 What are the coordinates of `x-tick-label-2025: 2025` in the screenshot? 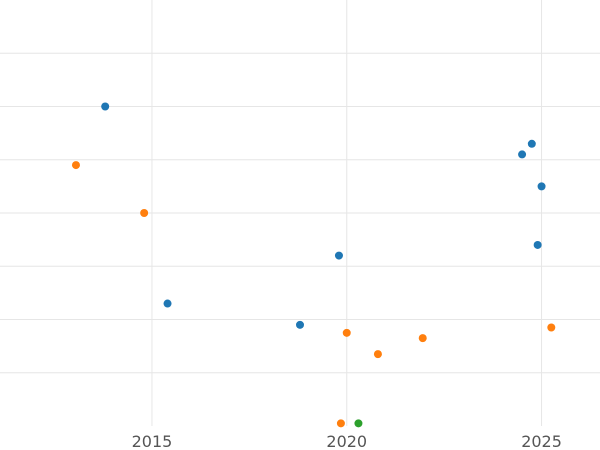 It's located at (541, 441).